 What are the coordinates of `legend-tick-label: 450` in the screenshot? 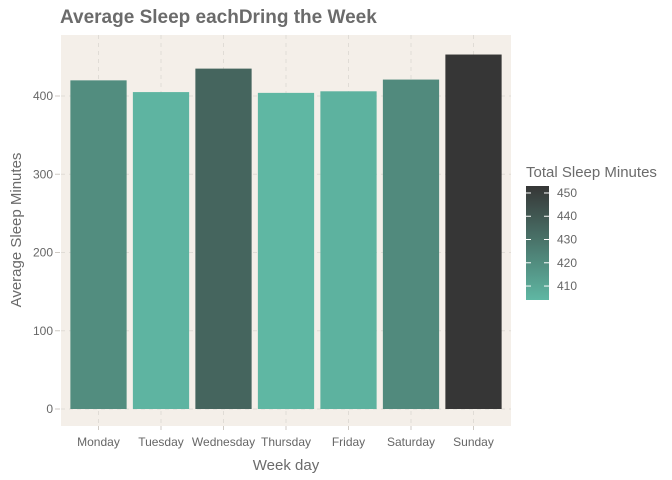 It's located at (567, 193).